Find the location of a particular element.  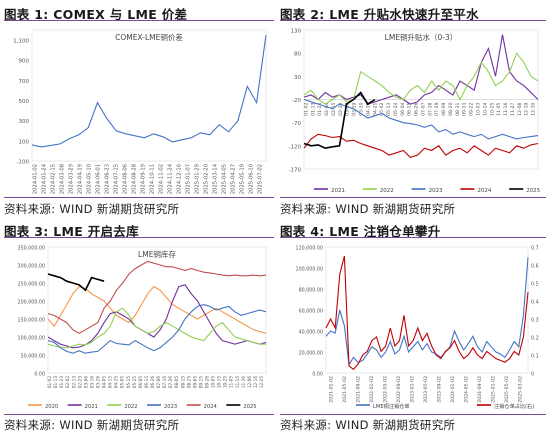

x-tick-label: 2025-05-02 is located at coordinates (507, 389).